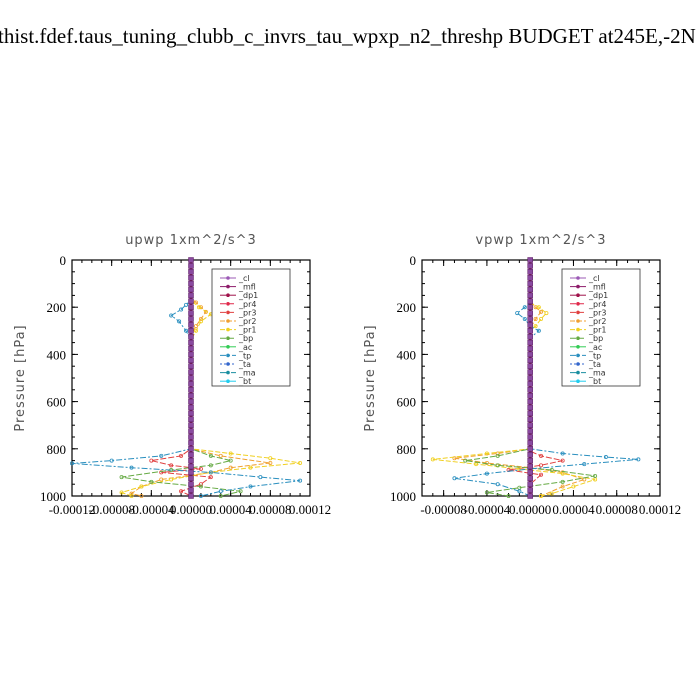 The width and height of the screenshot is (700, 700). What do you see at coordinates (595, 338) in the screenshot?
I see `legend-label: _bp` at bounding box center [595, 338].